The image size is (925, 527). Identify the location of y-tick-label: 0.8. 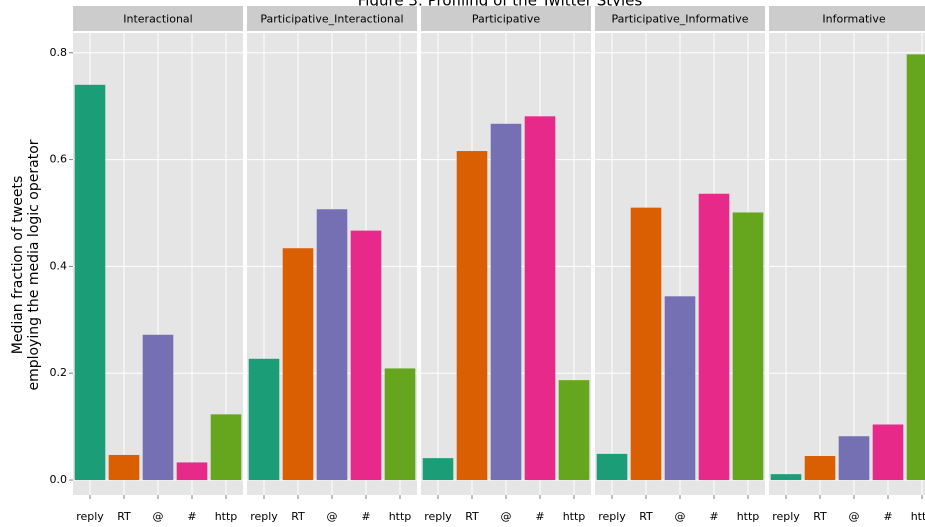
(59, 52).